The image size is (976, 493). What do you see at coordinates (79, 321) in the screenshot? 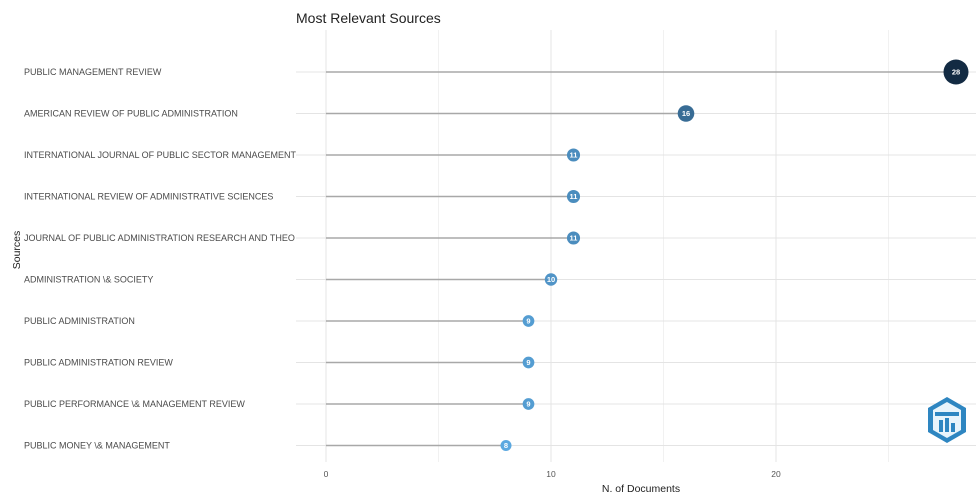
I see `category-label: PUBLIC ADMINISTRATION` at bounding box center [79, 321].